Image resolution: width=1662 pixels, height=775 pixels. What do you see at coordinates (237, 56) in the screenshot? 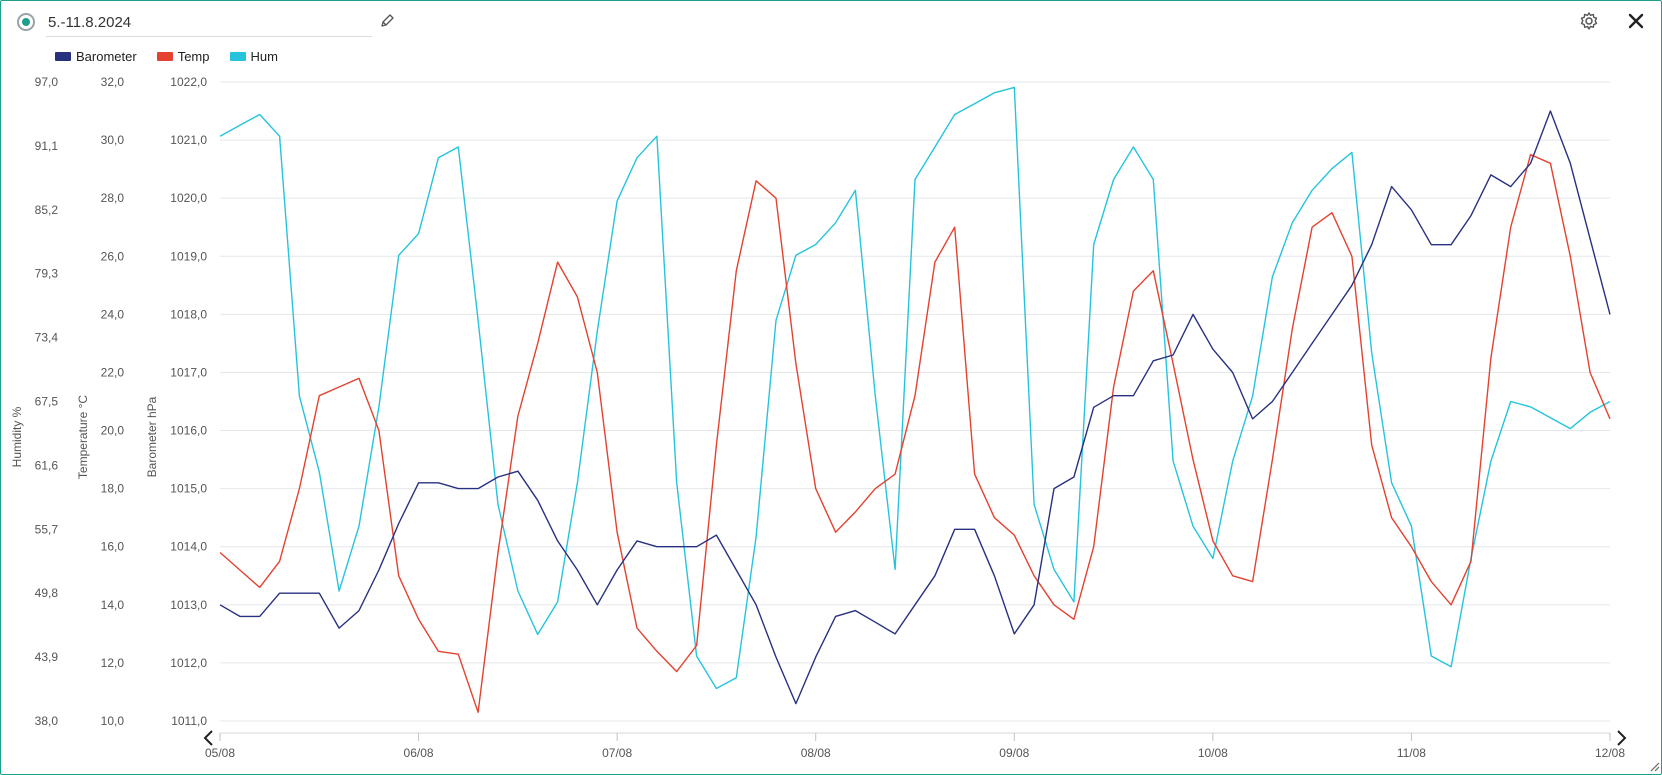
I see `legend-swatch-hum` at bounding box center [237, 56].